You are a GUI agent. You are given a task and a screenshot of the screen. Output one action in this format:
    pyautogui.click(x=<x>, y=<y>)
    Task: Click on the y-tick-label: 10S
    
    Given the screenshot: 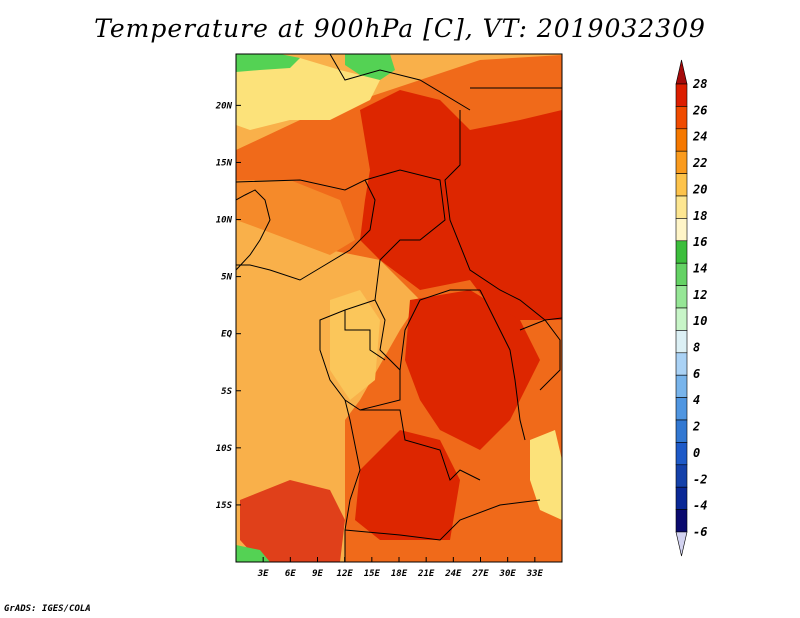 What is the action you would take?
    pyautogui.click(x=224, y=449)
    